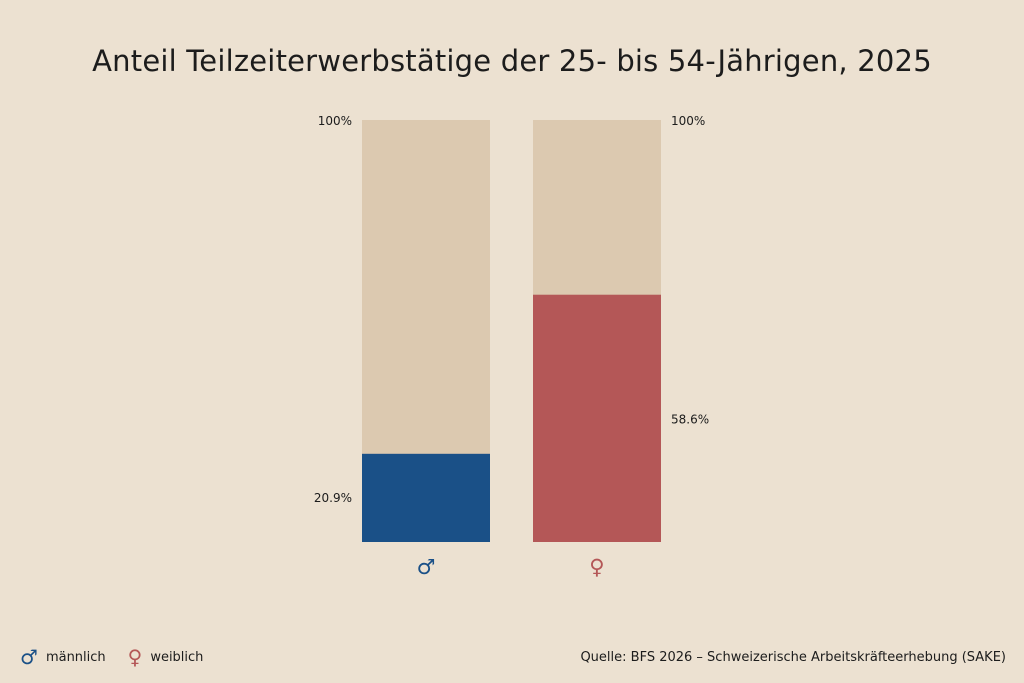  Describe the element at coordinates (333, 498) in the screenshot. I see `value-label-male: 20.9%` at that location.